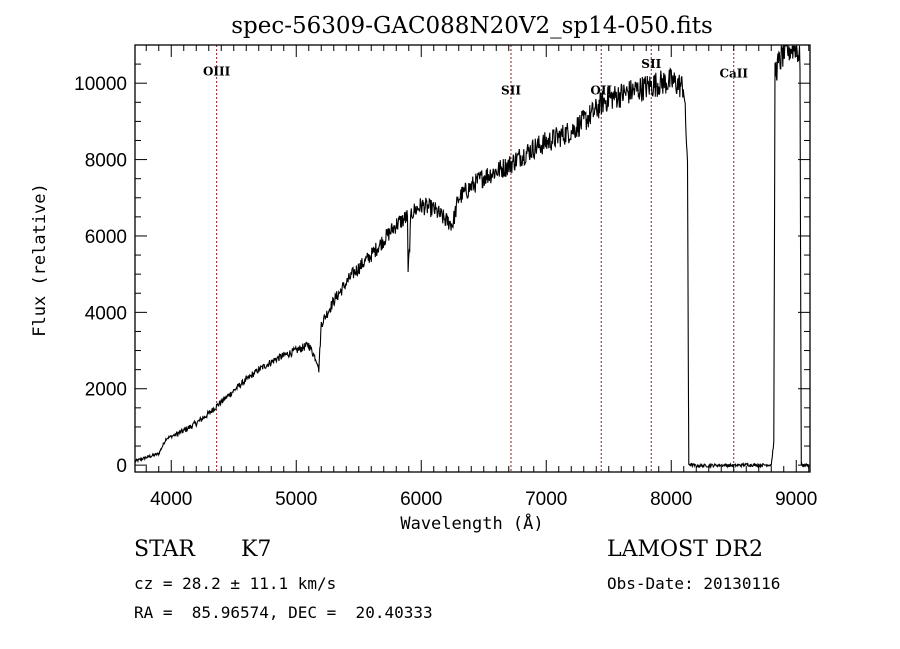 The width and height of the screenshot is (900, 649). What do you see at coordinates (601, 91) in the screenshot?
I see `emission-line-label: OII` at bounding box center [601, 91].